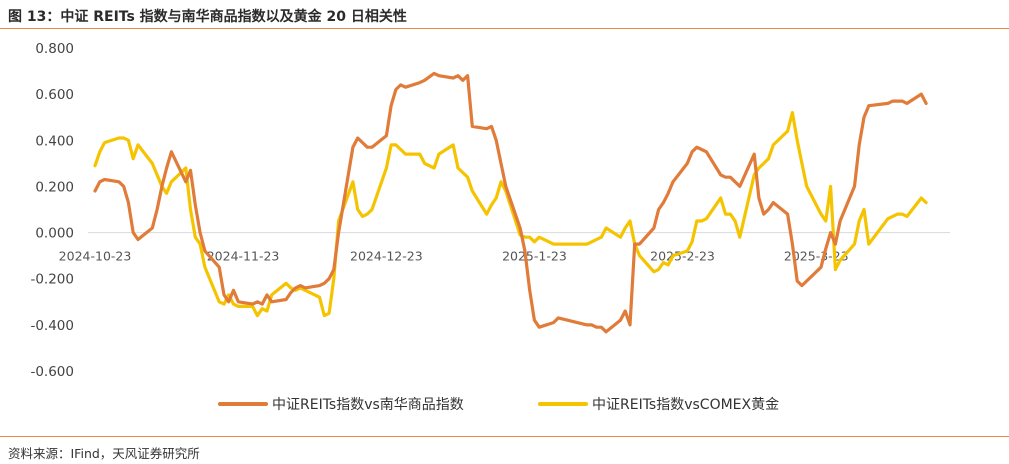 Image resolution: width=1009 pixels, height=464 pixels. What do you see at coordinates (54, 187) in the screenshot?
I see `y-tick-label: 0.200` at bounding box center [54, 187].